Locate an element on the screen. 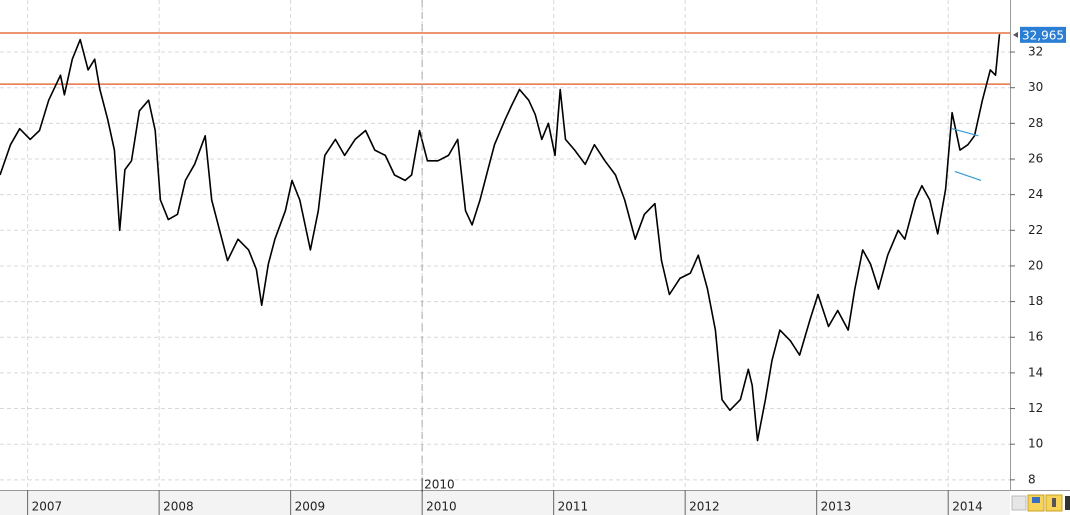 This screenshot has height=515, width=1070. y-tick-label: 24 is located at coordinates (1035, 194).